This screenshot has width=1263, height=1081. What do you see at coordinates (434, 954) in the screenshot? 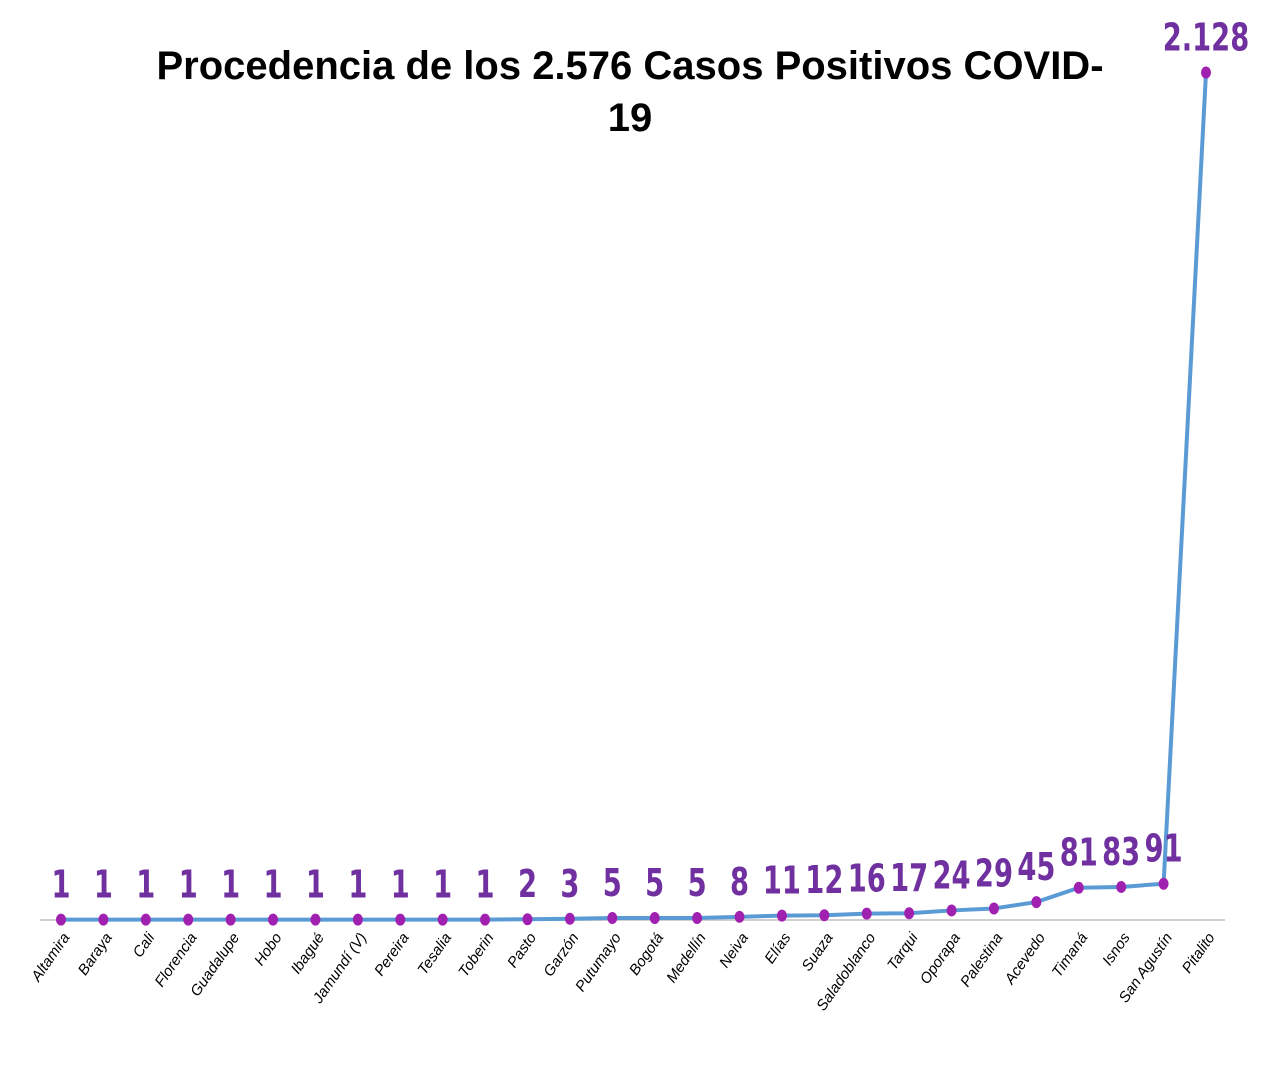
I see `x-tick-label: Tesalia` at bounding box center [434, 954].